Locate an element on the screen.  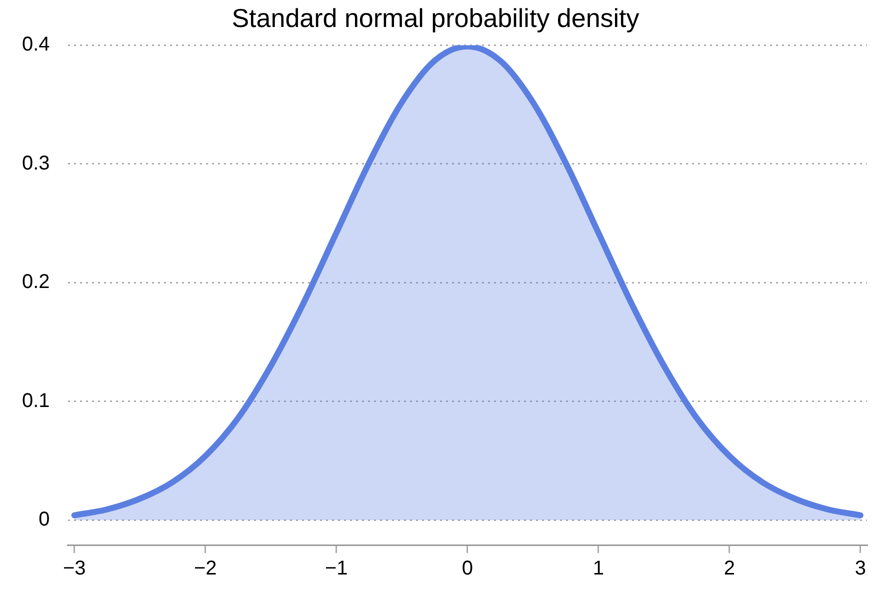
x-tick-label: 2 is located at coordinates (729, 569).